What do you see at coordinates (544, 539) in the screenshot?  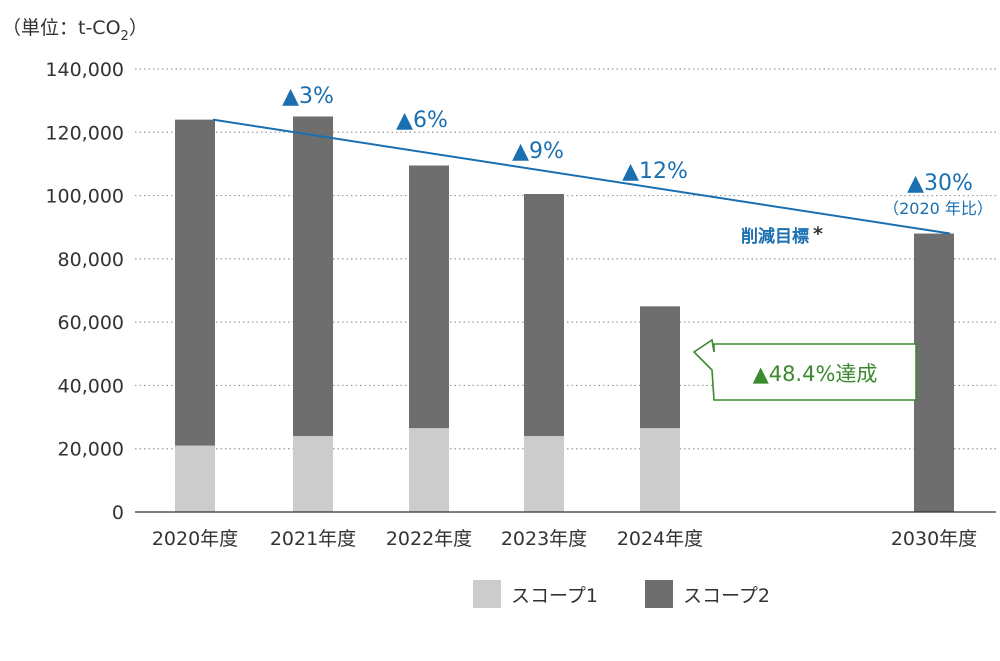 I see `x-category-label: 2023年度` at bounding box center [544, 539].